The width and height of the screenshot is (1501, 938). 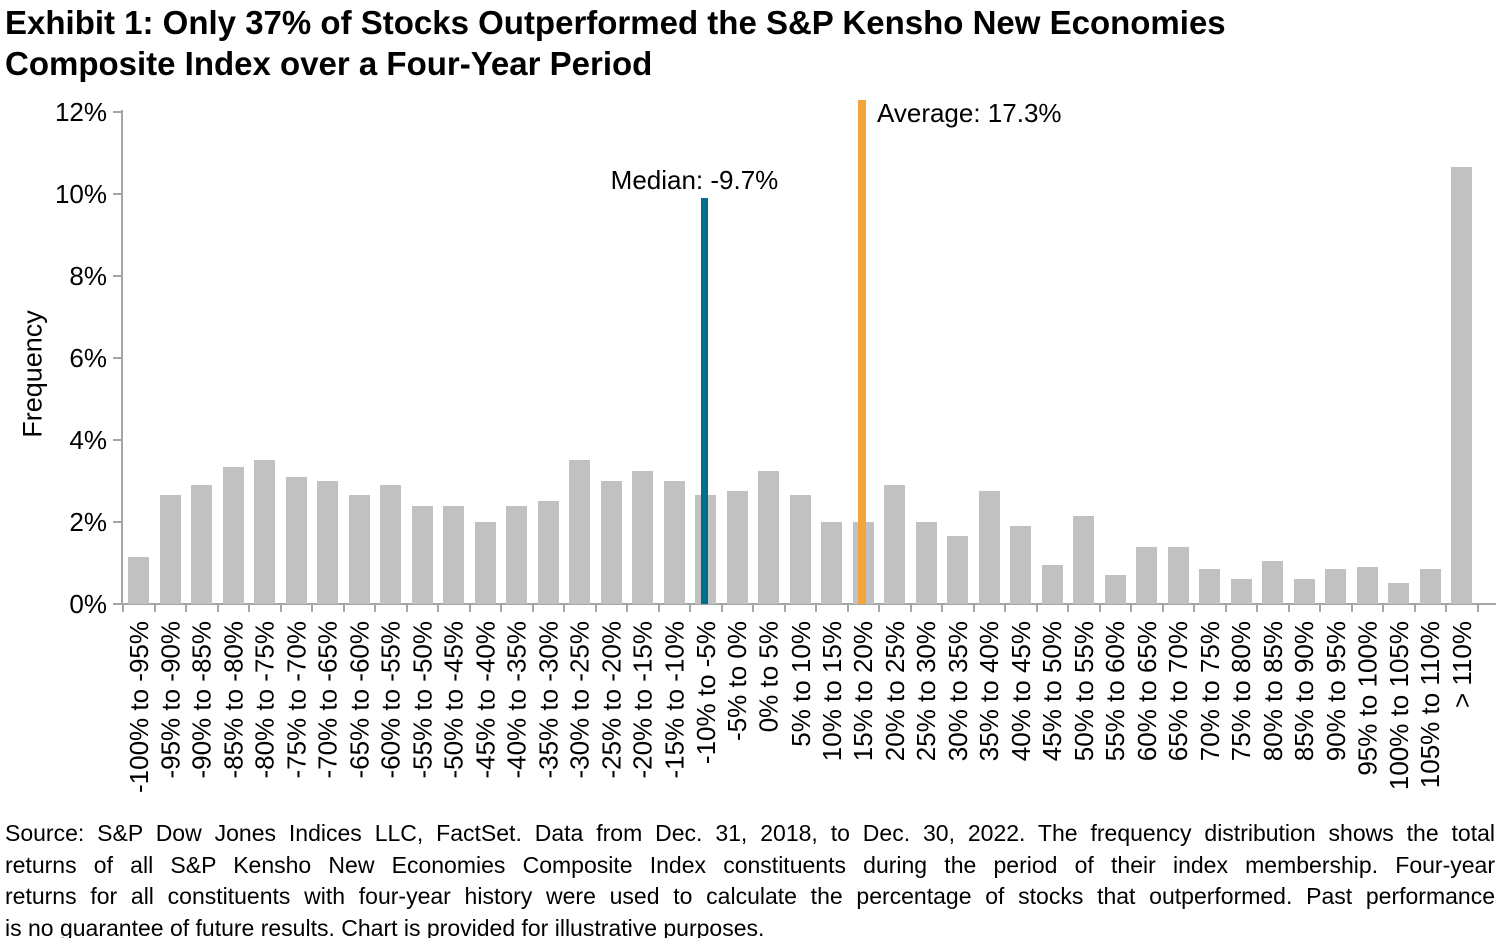 What do you see at coordinates (1398, 706) in the screenshot?
I see `x-tick-label: 100% to 105%` at bounding box center [1398, 706].